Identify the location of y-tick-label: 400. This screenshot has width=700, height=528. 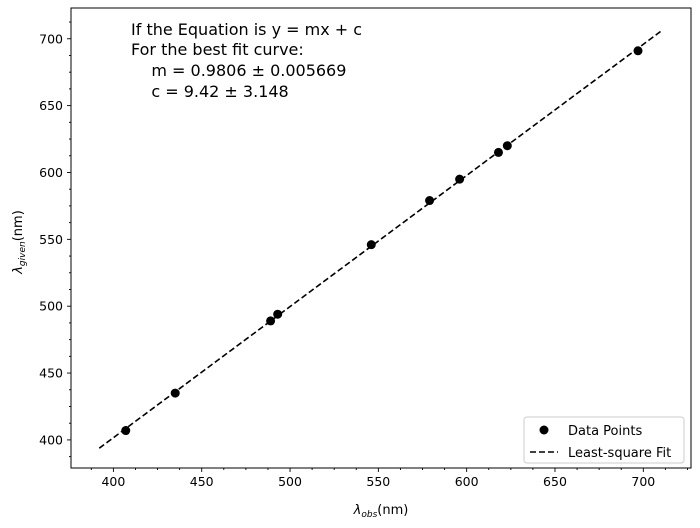
(51, 439).